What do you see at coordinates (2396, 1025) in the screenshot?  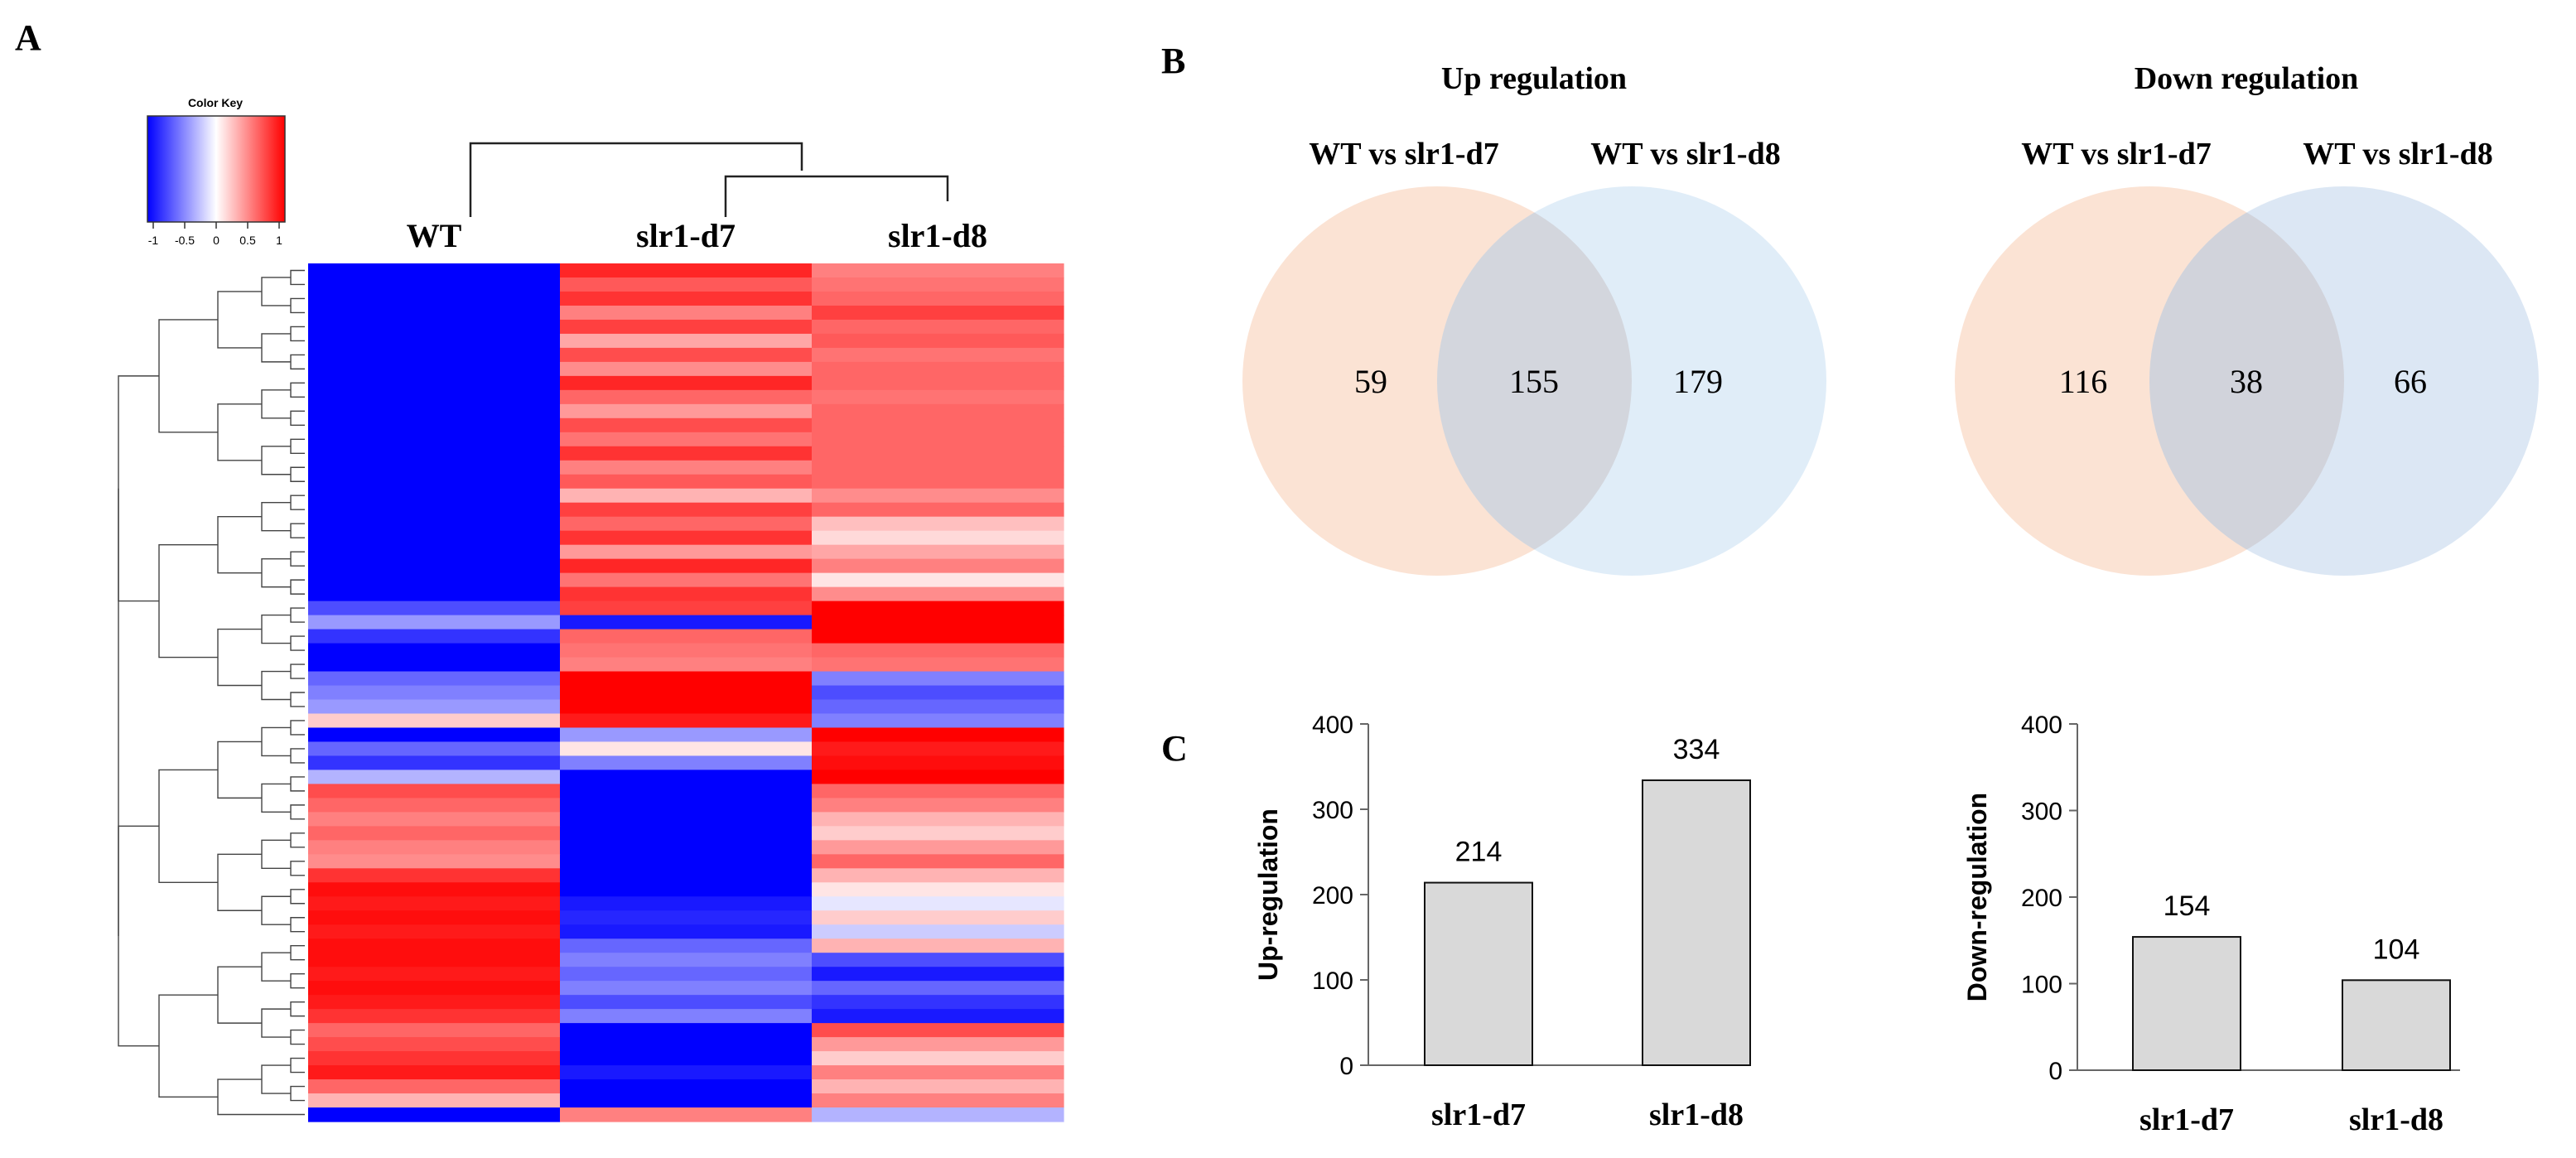 I see `bar` at bounding box center [2396, 1025].